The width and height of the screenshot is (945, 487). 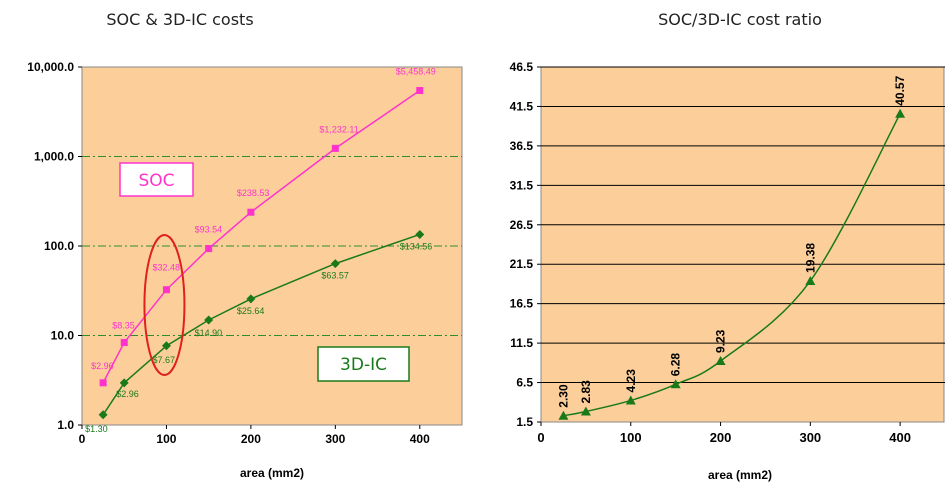 What do you see at coordinates (586, 392) in the screenshot?
I see `ratio-data-label: 2.83` at bounding box center [586, 392].